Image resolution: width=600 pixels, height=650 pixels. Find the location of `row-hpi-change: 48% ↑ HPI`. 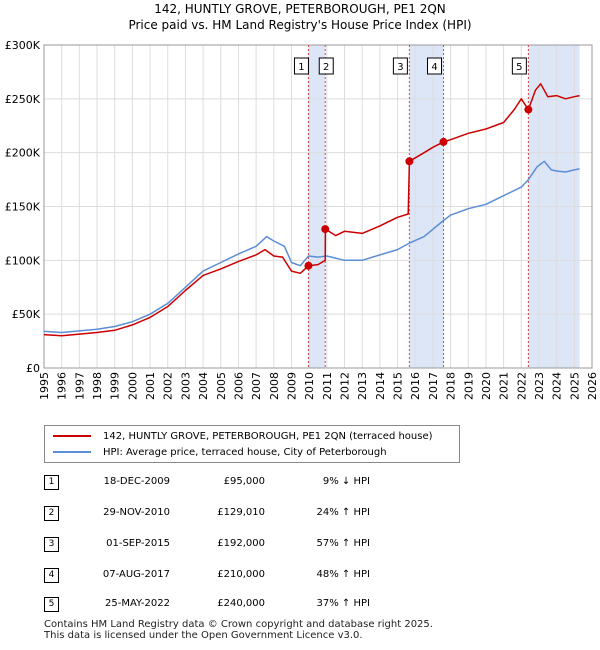

row-hpi-change: 48% ↑ HPI is located at coordinates (343, 574).